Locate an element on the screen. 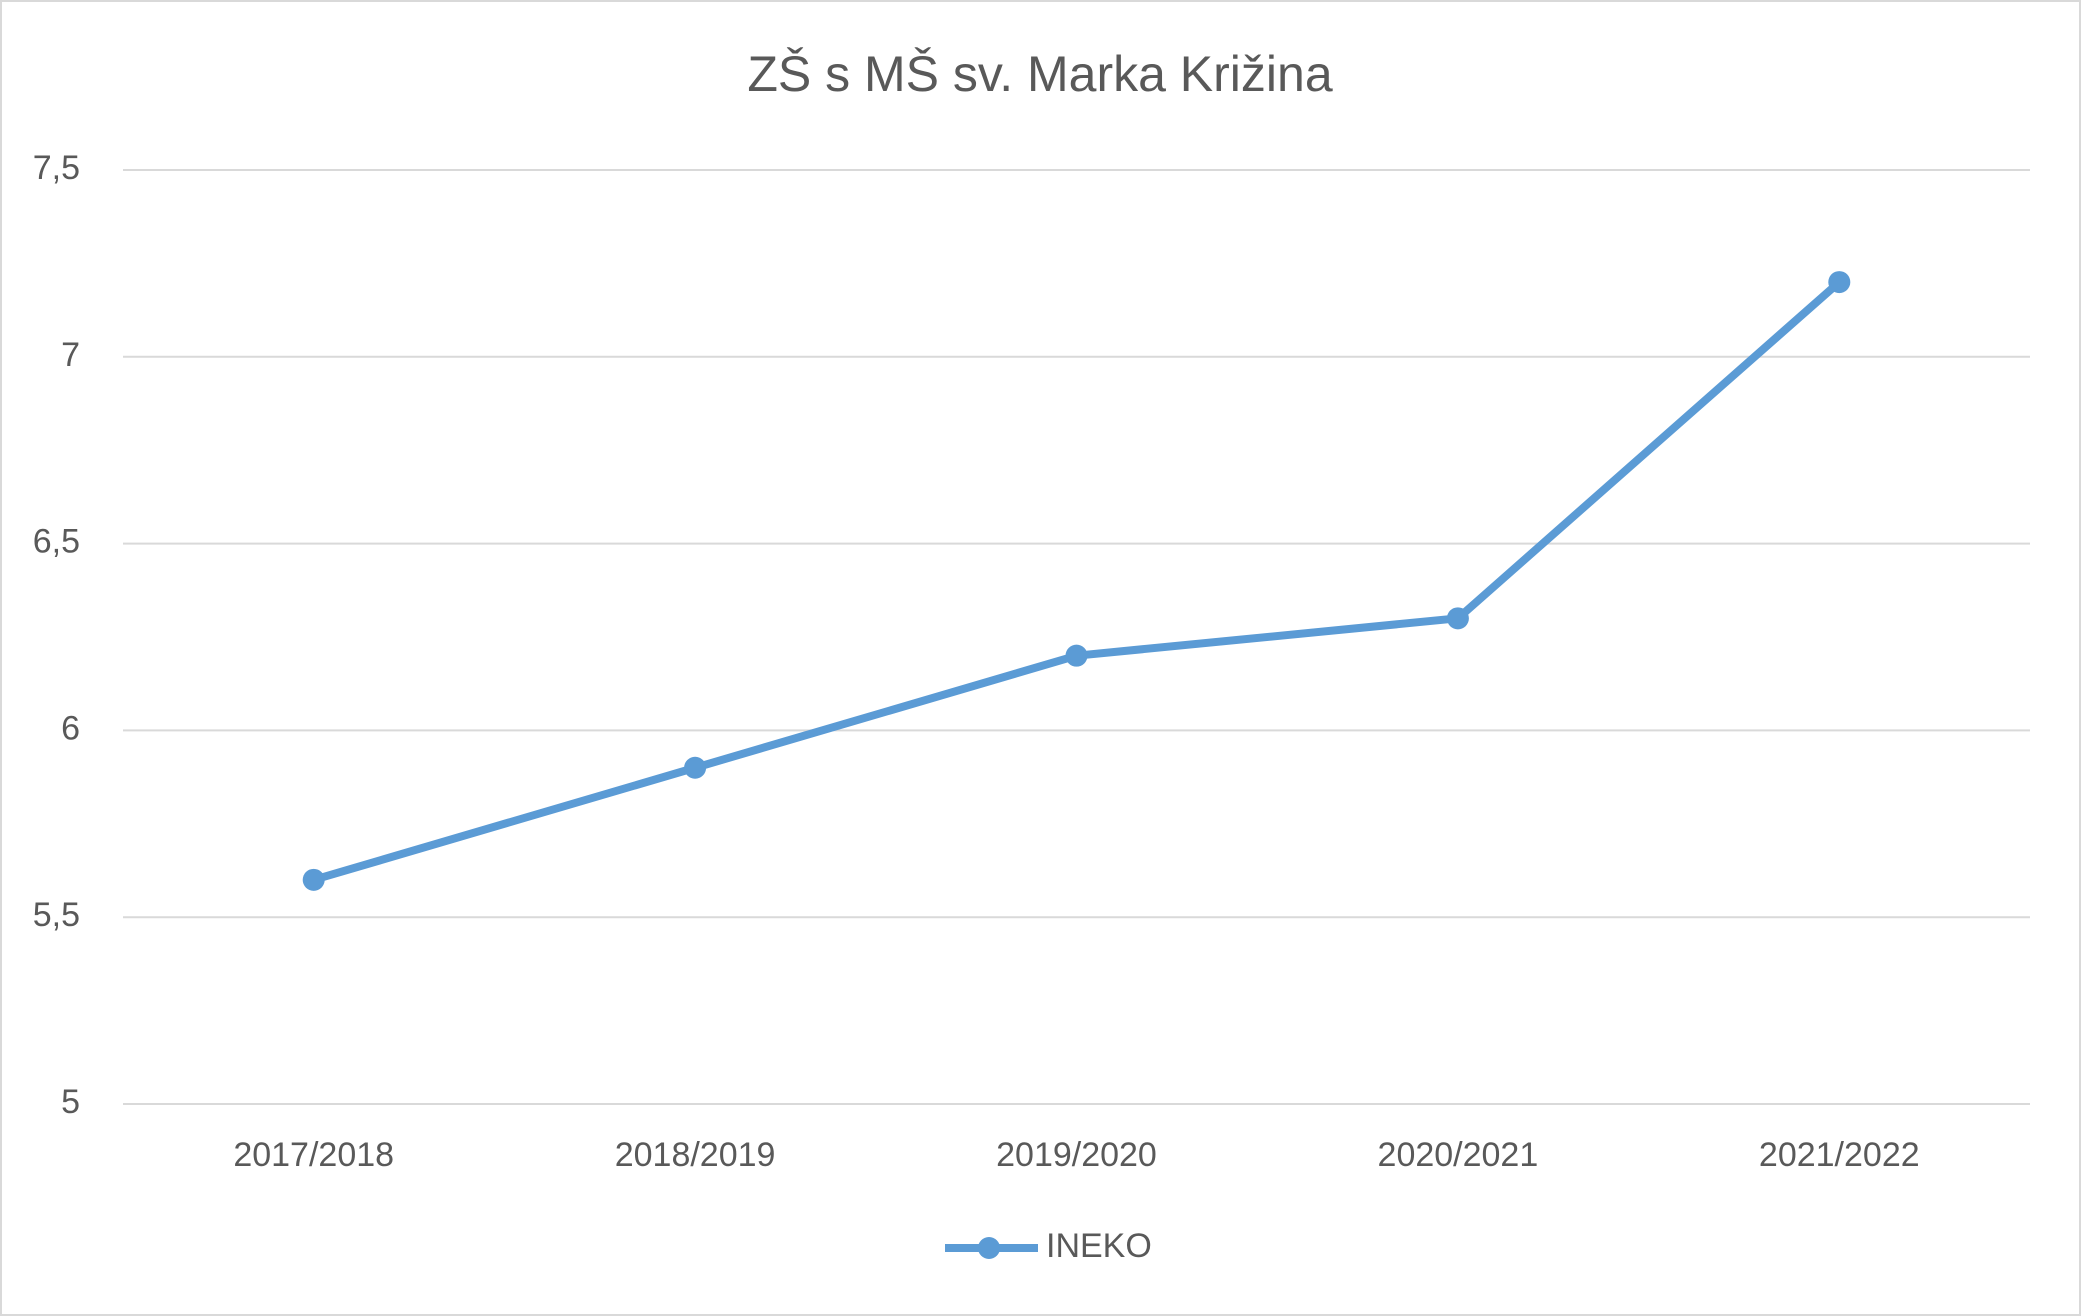 The width and height of the screenshot is (2081, 1316). x-tick-label: 2018/2019 is located at coordinates (695, 1155).